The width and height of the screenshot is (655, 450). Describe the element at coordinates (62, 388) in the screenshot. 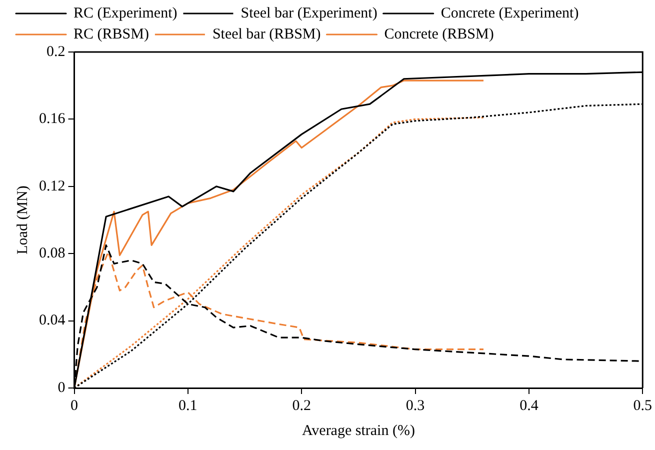

I see `y-tick-label: 0` at that location.